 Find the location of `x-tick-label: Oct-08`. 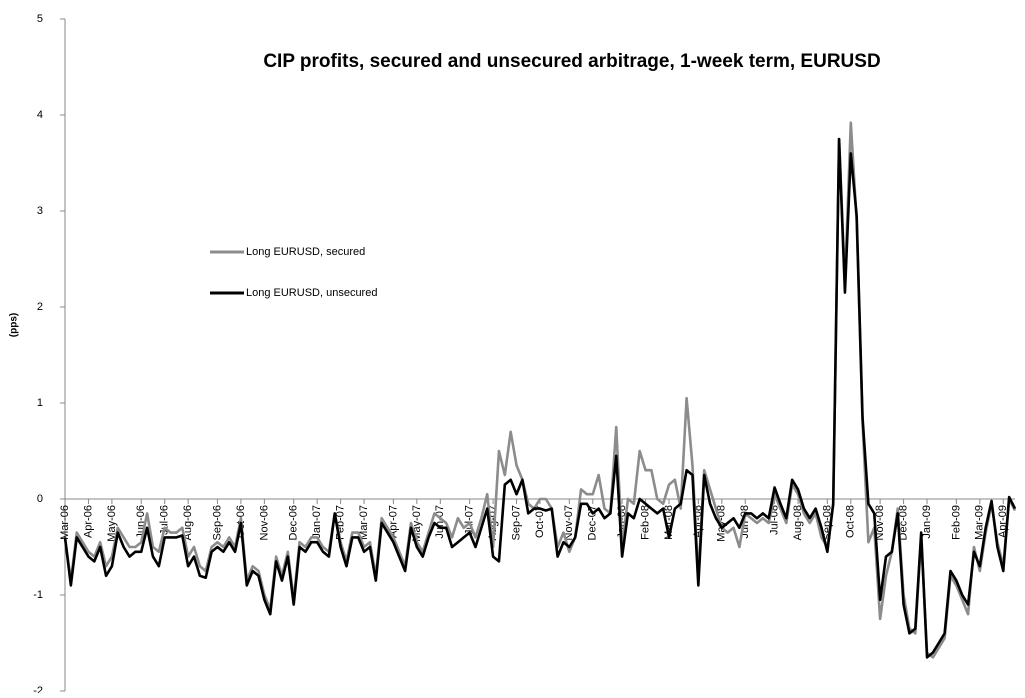

x-tick-label: Oct-08 is located at coordinates (851, 521).